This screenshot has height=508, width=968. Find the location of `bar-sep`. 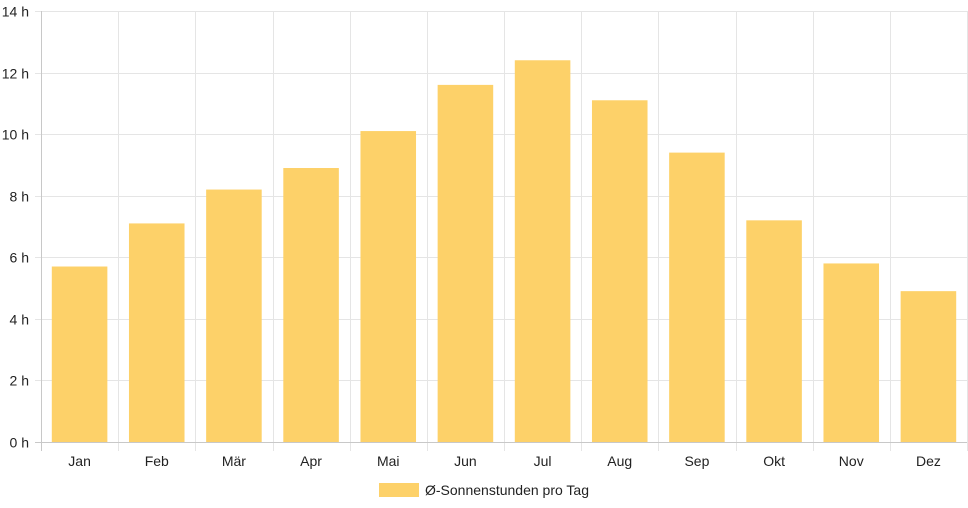

bar-sep is located at coordinates (697, 297).